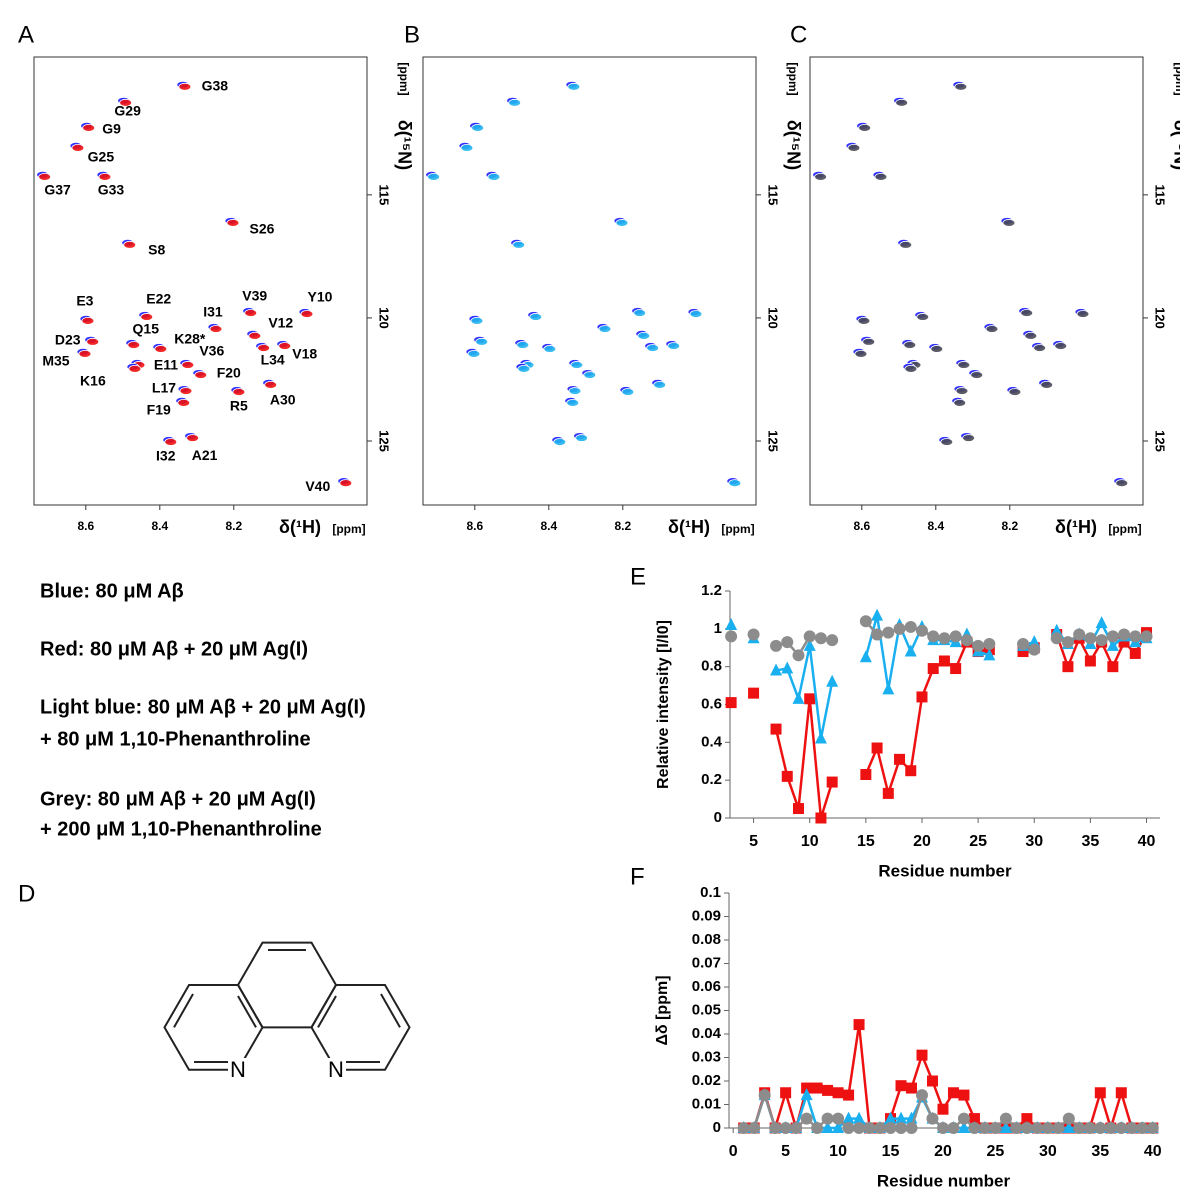  What do you see at coordinates (706, 915) in the screenshot?
I see `y-tick-label: 0.09` at bounding box center [706, 915].